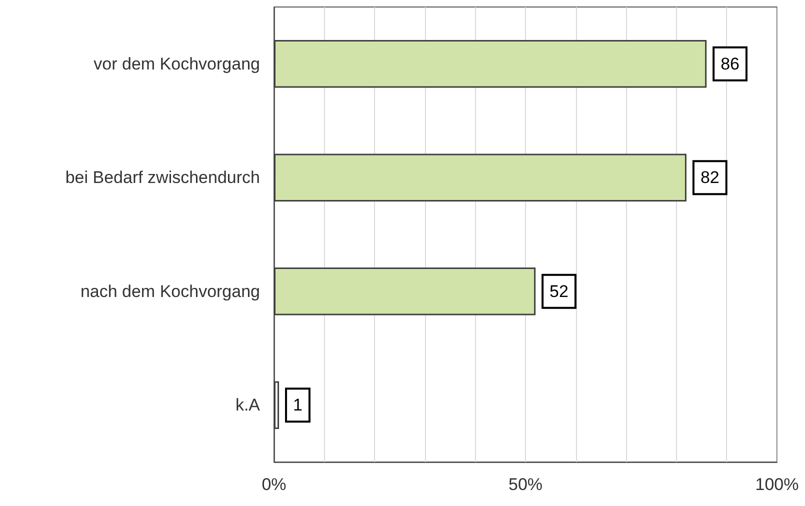 The height and width of the screenshot is (506, 805). Describe the element at coordinates (710, 178) in the screenshot. I see `data-label: 82` at that location.